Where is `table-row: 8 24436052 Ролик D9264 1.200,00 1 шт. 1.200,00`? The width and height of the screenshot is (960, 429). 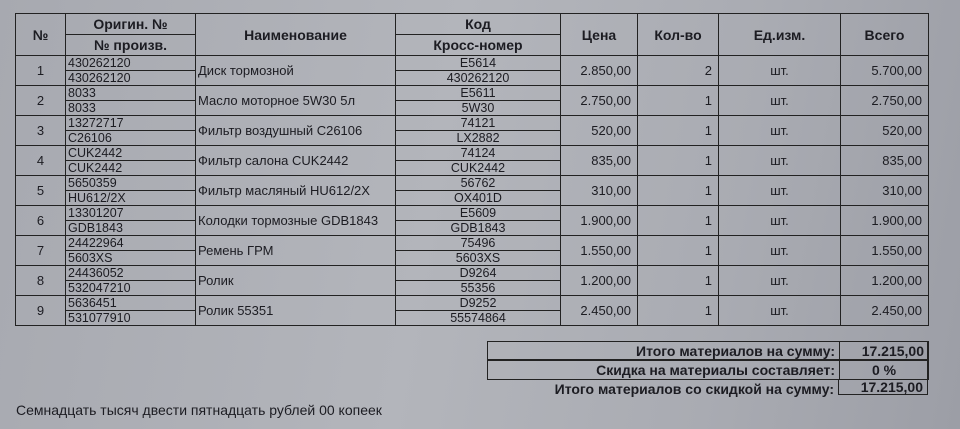 table-row: 8 24436052 Ролик D9264 1.200,00 1 шт. 1.200,00 is located at coordinates (472, 280).